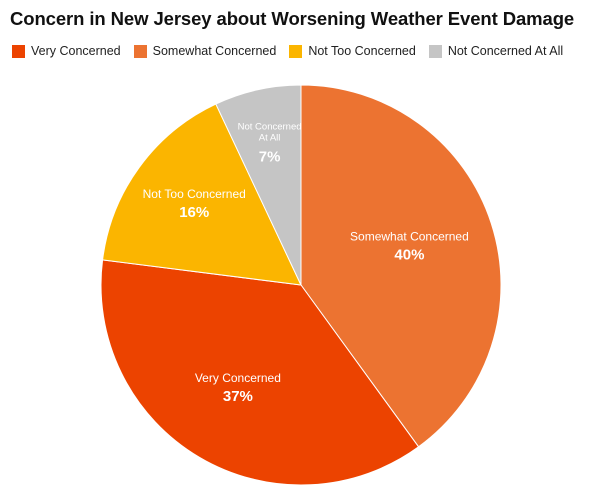  I want to click on legend-label-very-concerned: Very Concerned, so click(76, 51).